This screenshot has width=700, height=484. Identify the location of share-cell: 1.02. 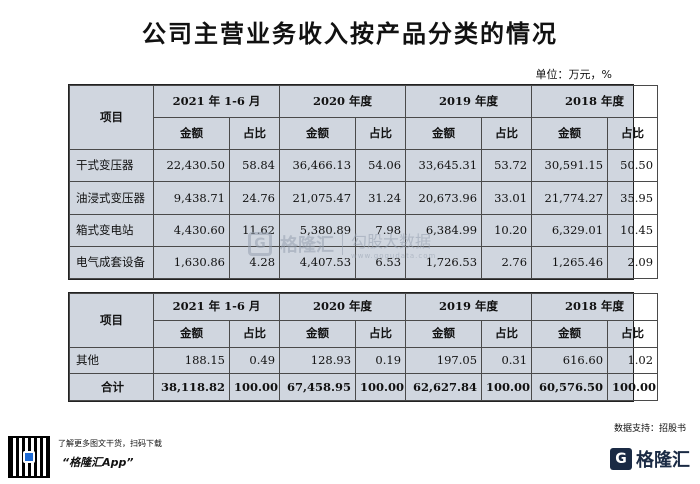
(633, 360).